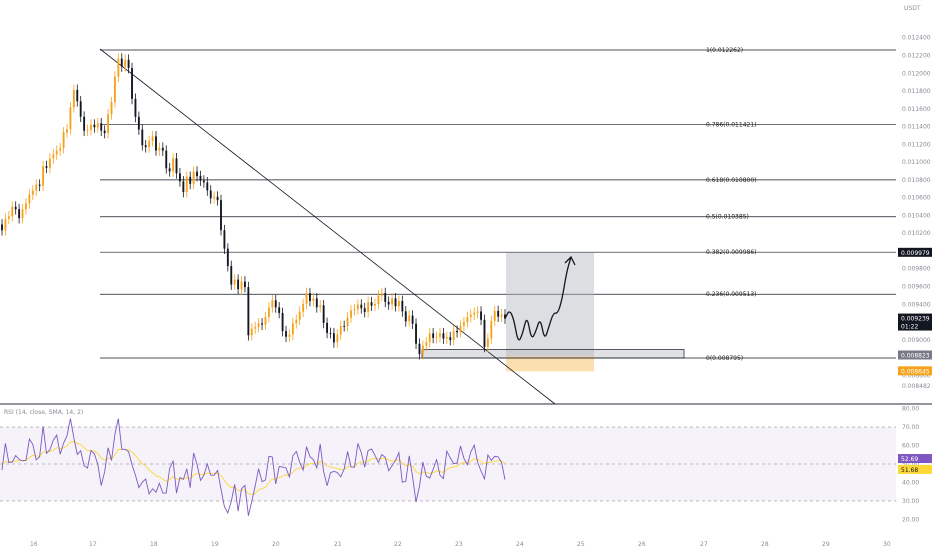 The width and height of the screenshot is (932, 550). What do you see at coordinates (915, 459) in the screenshot?
I see `rsi-value-badge-bg` at bounding box center [915, 459].